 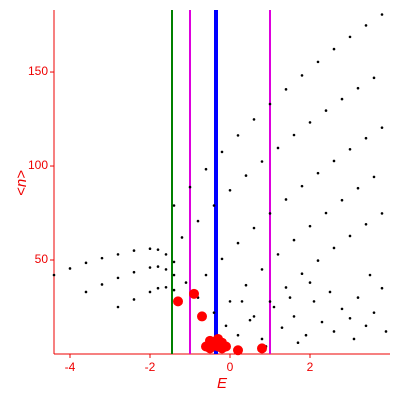 I want to click on x-tick-label: -2, so click(x=150, y=367).